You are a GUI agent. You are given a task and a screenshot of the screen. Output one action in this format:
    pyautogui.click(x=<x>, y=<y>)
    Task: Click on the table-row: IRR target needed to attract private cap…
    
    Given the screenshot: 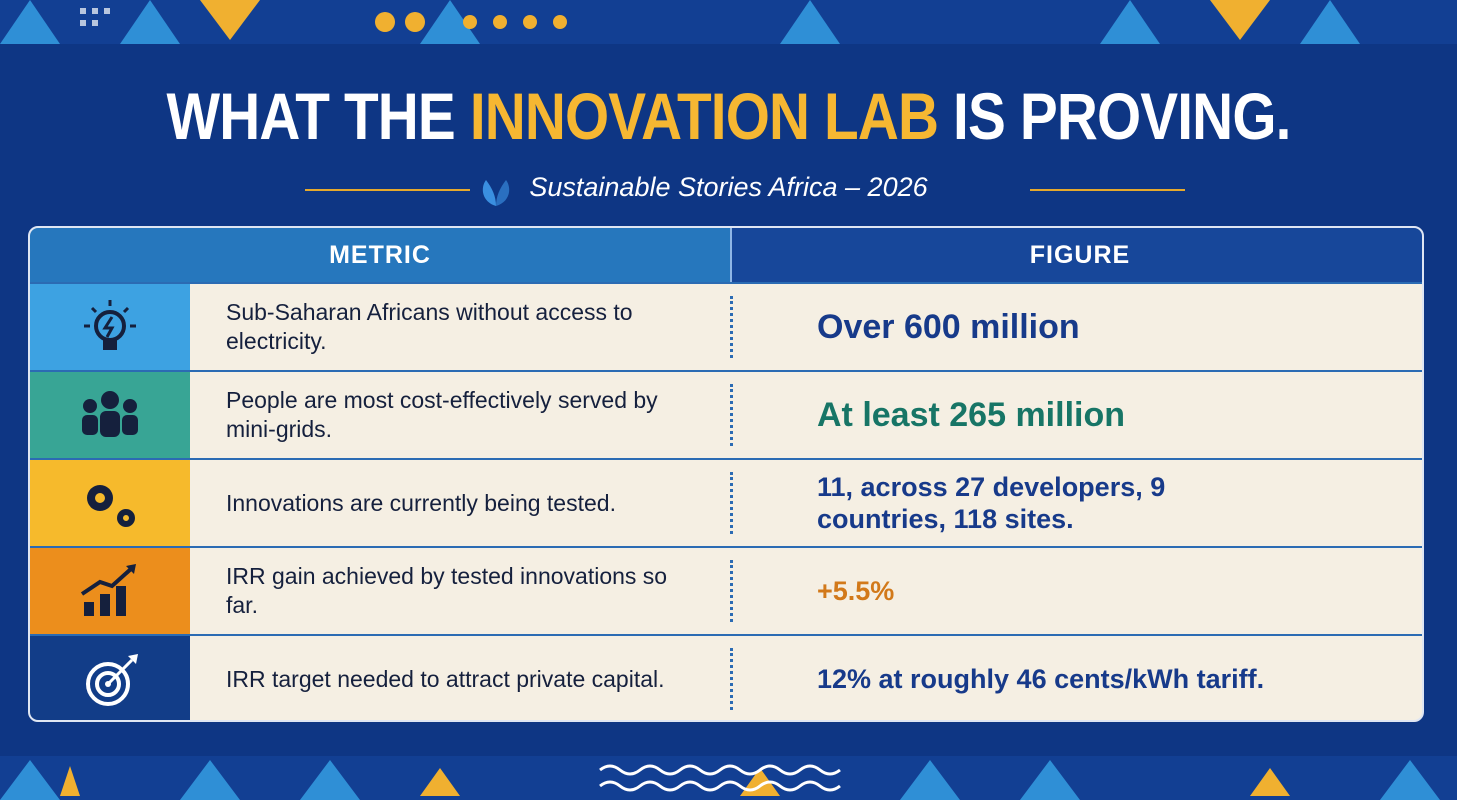 What is the action you would take?
    pyautogui.click(x=726, y=677)
    